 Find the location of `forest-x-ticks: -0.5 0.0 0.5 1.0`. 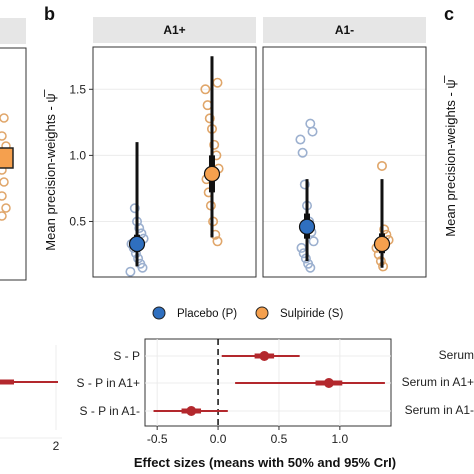

forest-x-ticks: -0.5 0.0 0.5 1.0 is located at coordinates (248, 436).